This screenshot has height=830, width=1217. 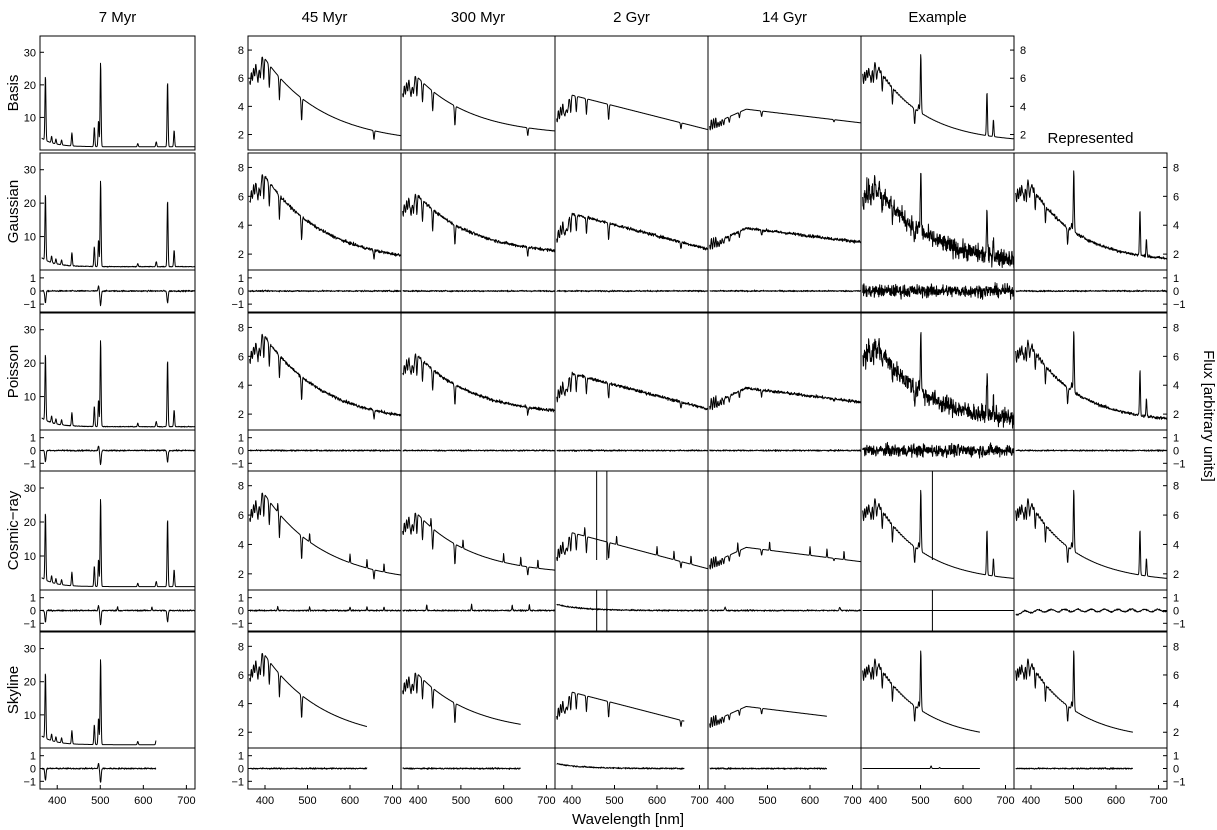 I want to click on y-axis-title: Flux [arbitrary units], so click(x=1208, y=416).